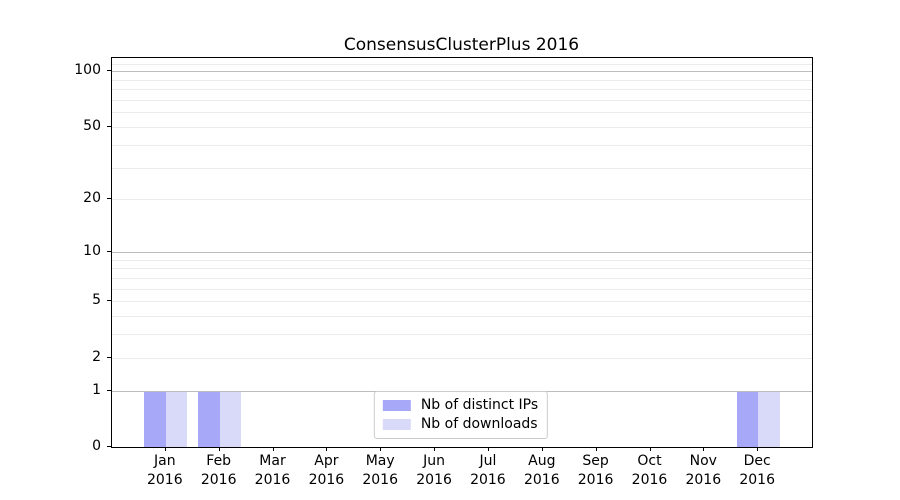 Image resolution: width=900 pixels, height=500 pixels. I want to click on legend: Nb of distinct IPs Nb of downloads, so click(461, 415).